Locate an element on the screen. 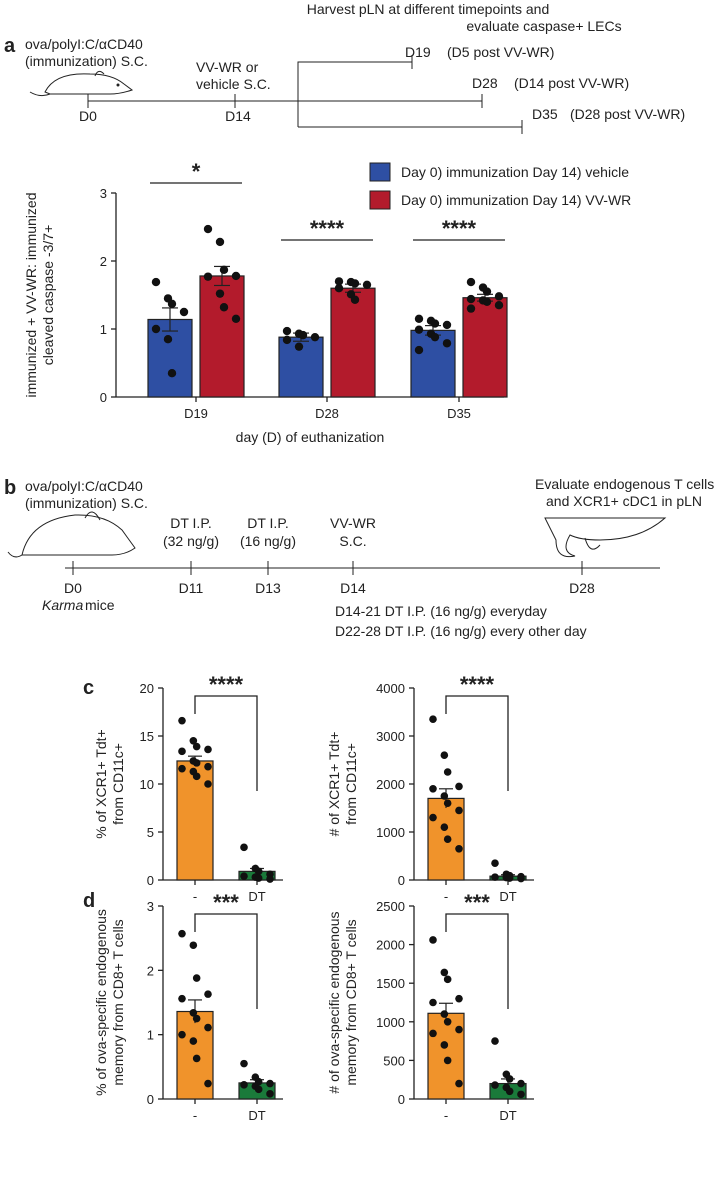 The image size is (725, 1189). x-axis-label: day (D) of euthanization is located at coordinates (310, 437).